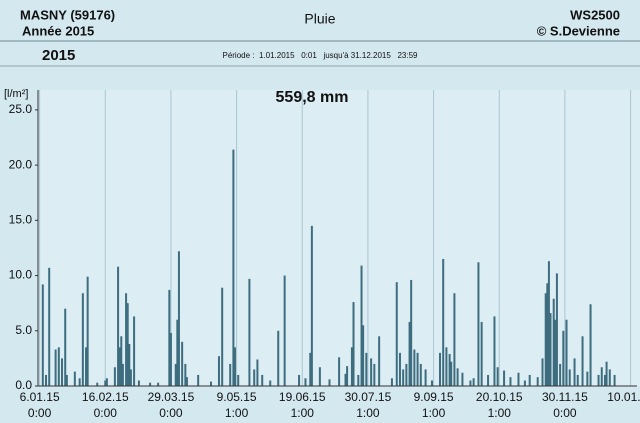 The width and height of the screenshot is (640, 423). What do you see at coordinates (237, 397) in the screenshot?
I see `x-tick-label: 9.05.15` at bounding box center [237, 397].